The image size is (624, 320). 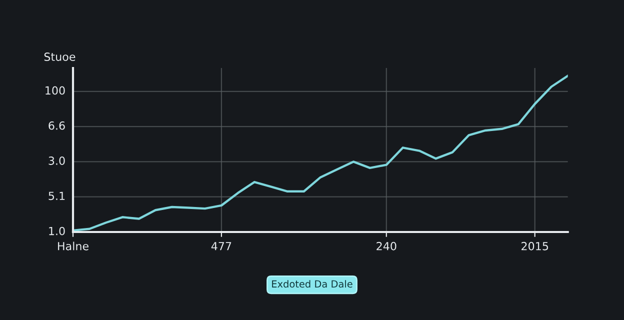 I want to click on text: Exdoted Da Dale, so click(x=312, y=284).